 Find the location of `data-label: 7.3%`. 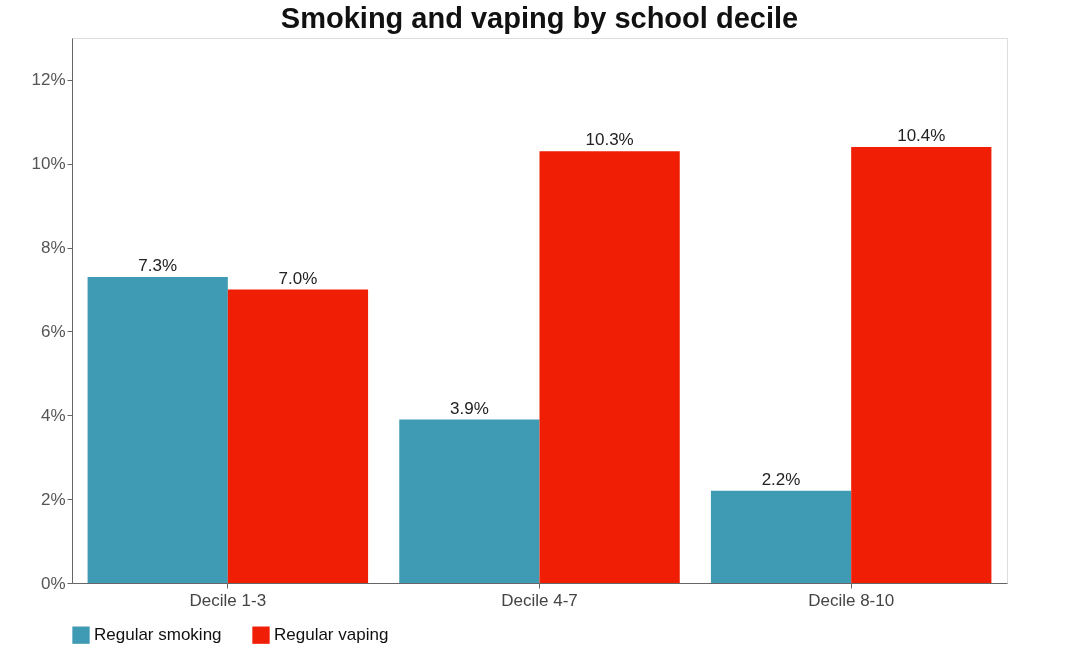

data-label: 7.3% is located at coordinates (158, 265).